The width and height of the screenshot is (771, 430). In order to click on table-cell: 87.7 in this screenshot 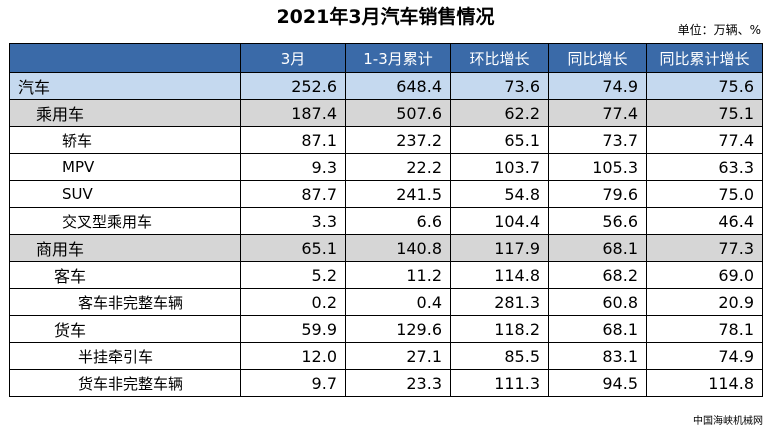, I will do `click(293, 194)`.